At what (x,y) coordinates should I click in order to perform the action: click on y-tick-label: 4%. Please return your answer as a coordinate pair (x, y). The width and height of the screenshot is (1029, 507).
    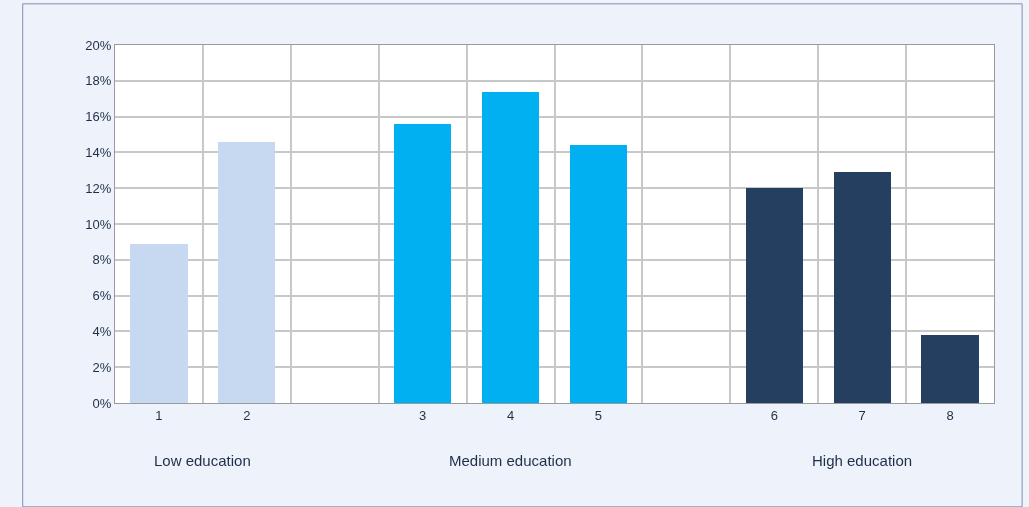
    Looking at the image, I should click on (102, 331).